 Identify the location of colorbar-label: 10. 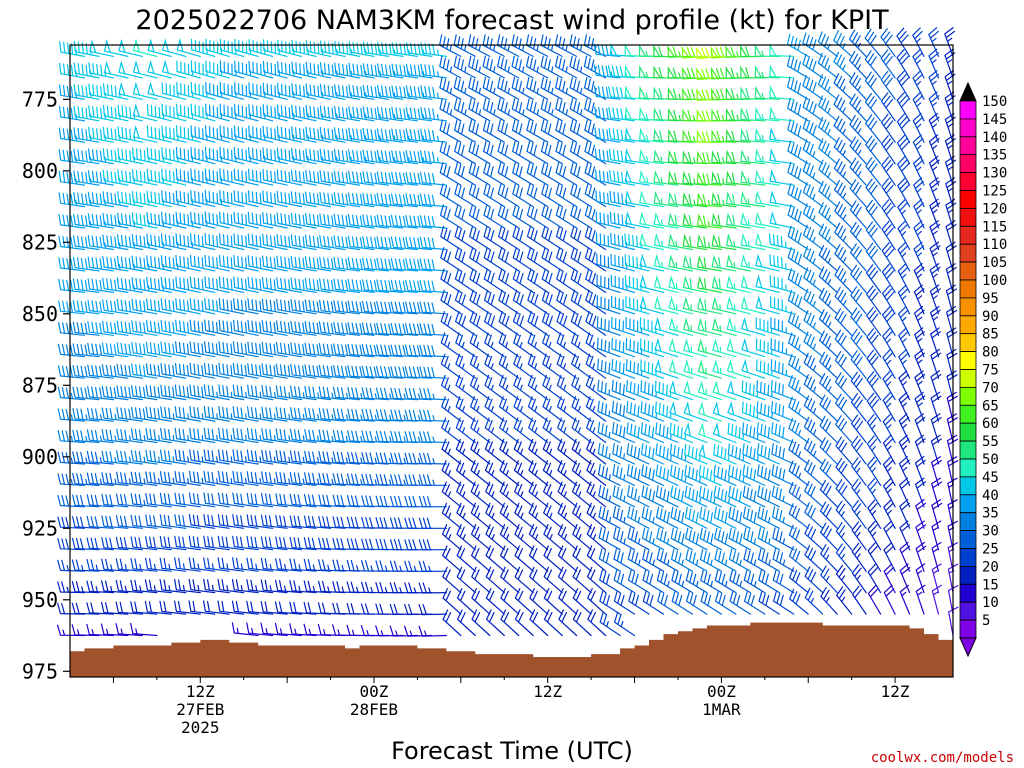
(990, 603).